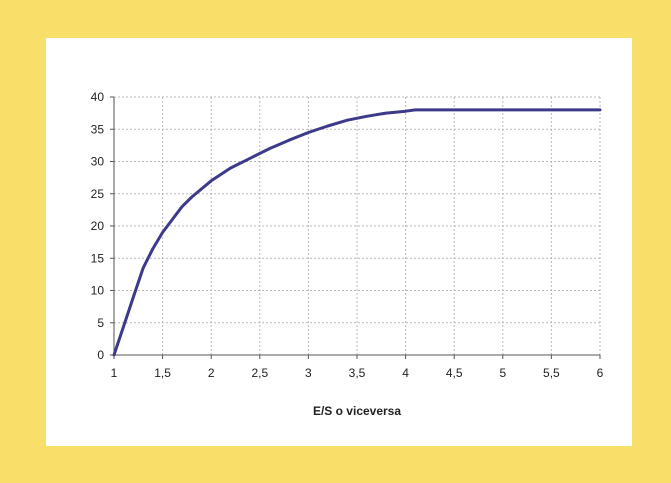 The height and width of the screenshot is (483, 671). Describe the element at coordinates (454, 373) in the screenshot. I see `x-tick-label: 4,5` at that location.